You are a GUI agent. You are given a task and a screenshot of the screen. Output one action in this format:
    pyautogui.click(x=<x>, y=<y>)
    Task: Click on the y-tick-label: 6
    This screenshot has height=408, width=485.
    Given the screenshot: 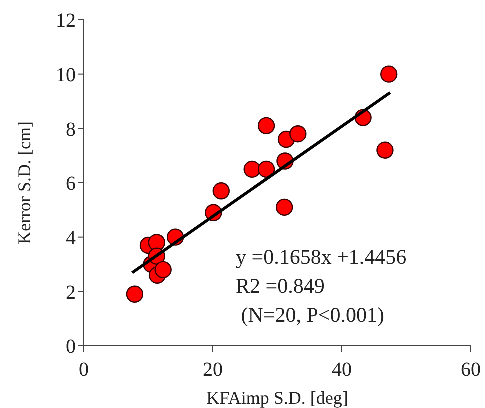 What is the action you would take?
    pyautogui.click(x=71, y=184)
    